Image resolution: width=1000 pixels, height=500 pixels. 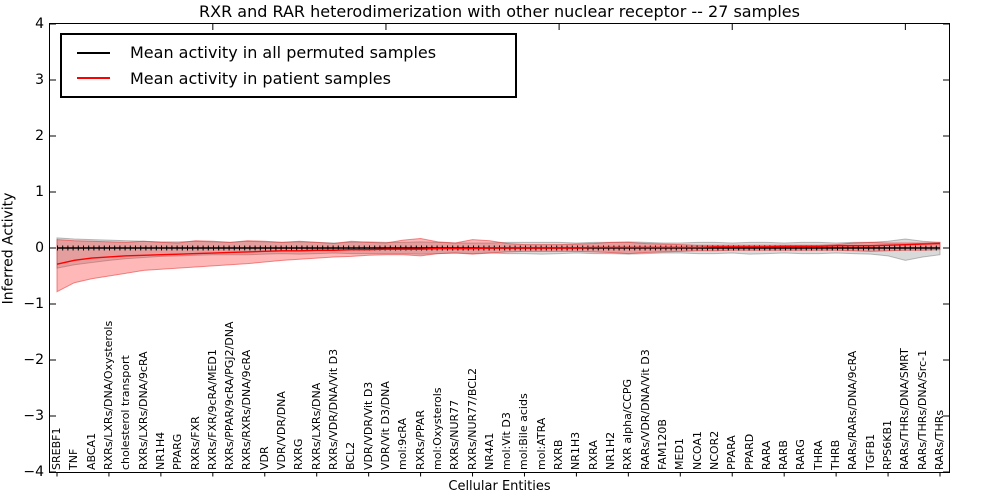 I want to click on x-tick-label: cholesterol transport, so click(x=126, y=412).